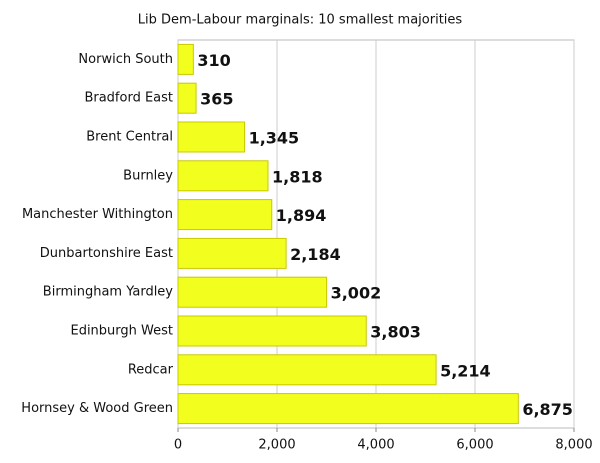  I want to click on value-label: 2,184, so click(315, 254).